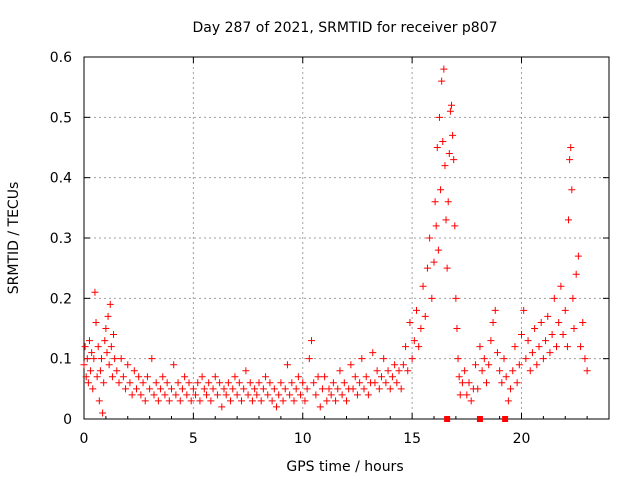 The image size is (640, 480). What do you see at coordinates (522, 439) in the screenshot?
I see `x-tick-label: 20` at bounding box center [522, 439].